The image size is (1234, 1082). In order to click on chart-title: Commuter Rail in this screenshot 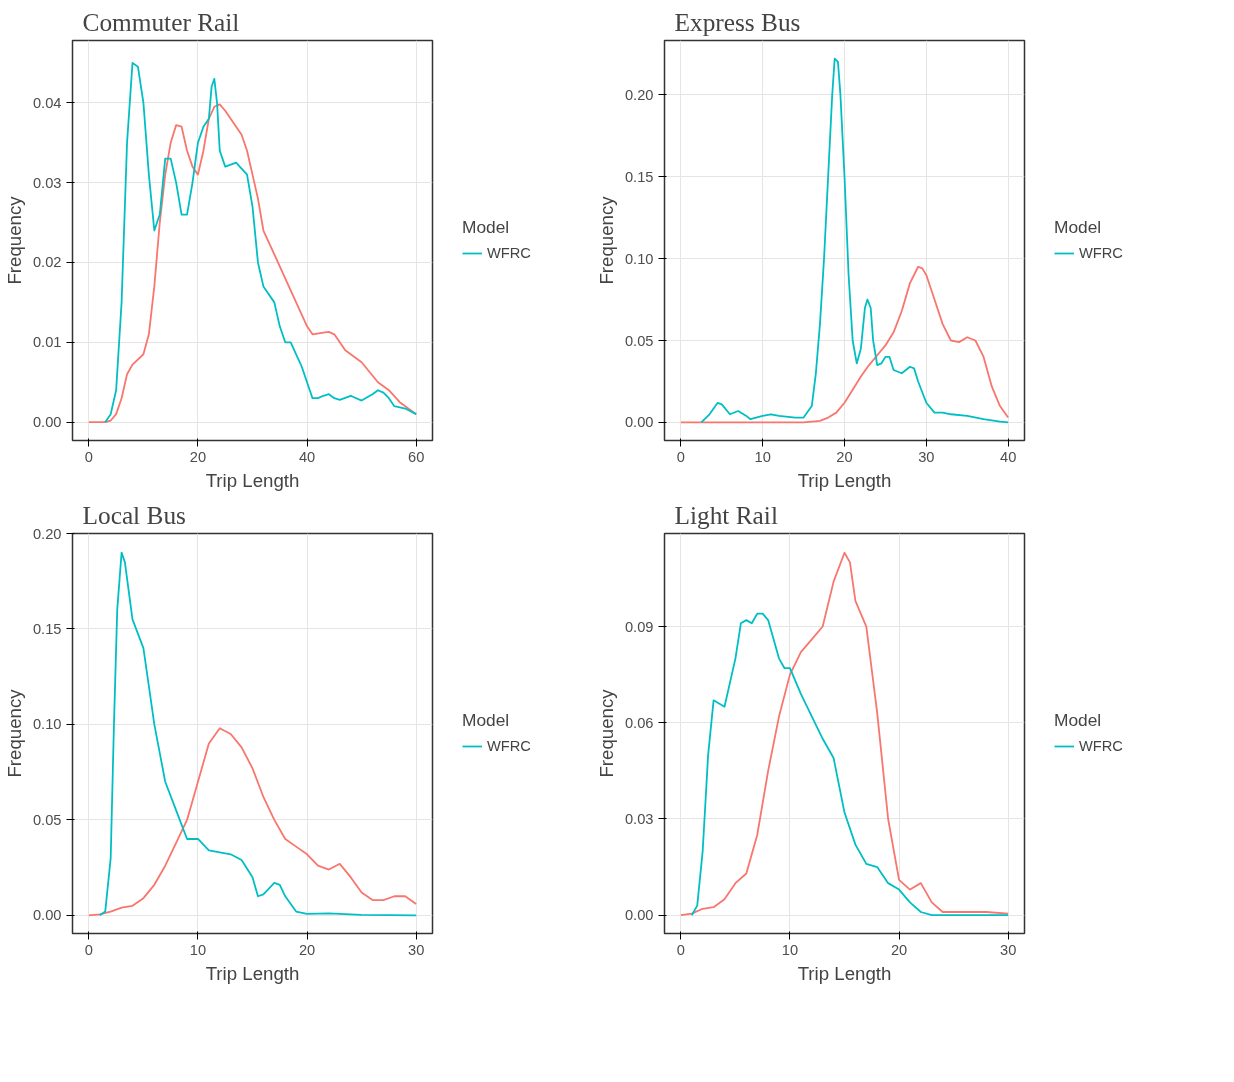, I will do `click(161, 21)`.